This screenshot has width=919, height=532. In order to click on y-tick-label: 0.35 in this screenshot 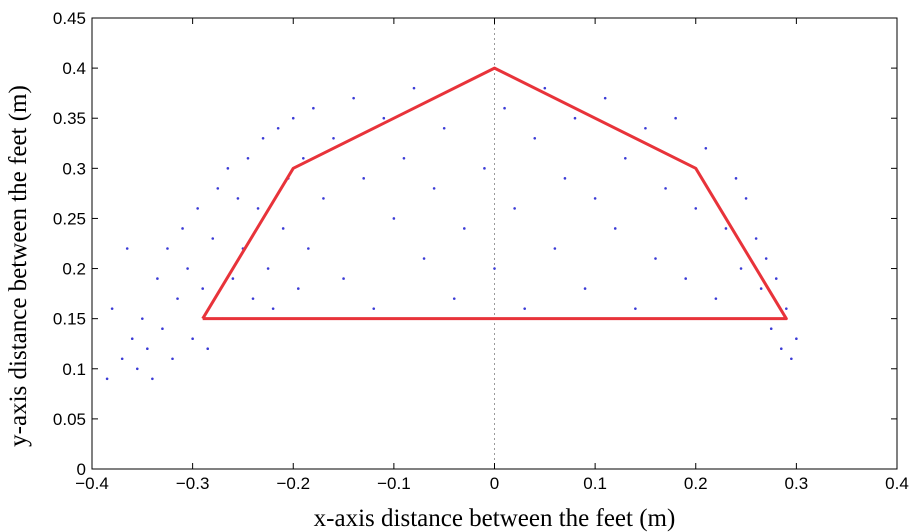, I will do `click(69, 118)`.